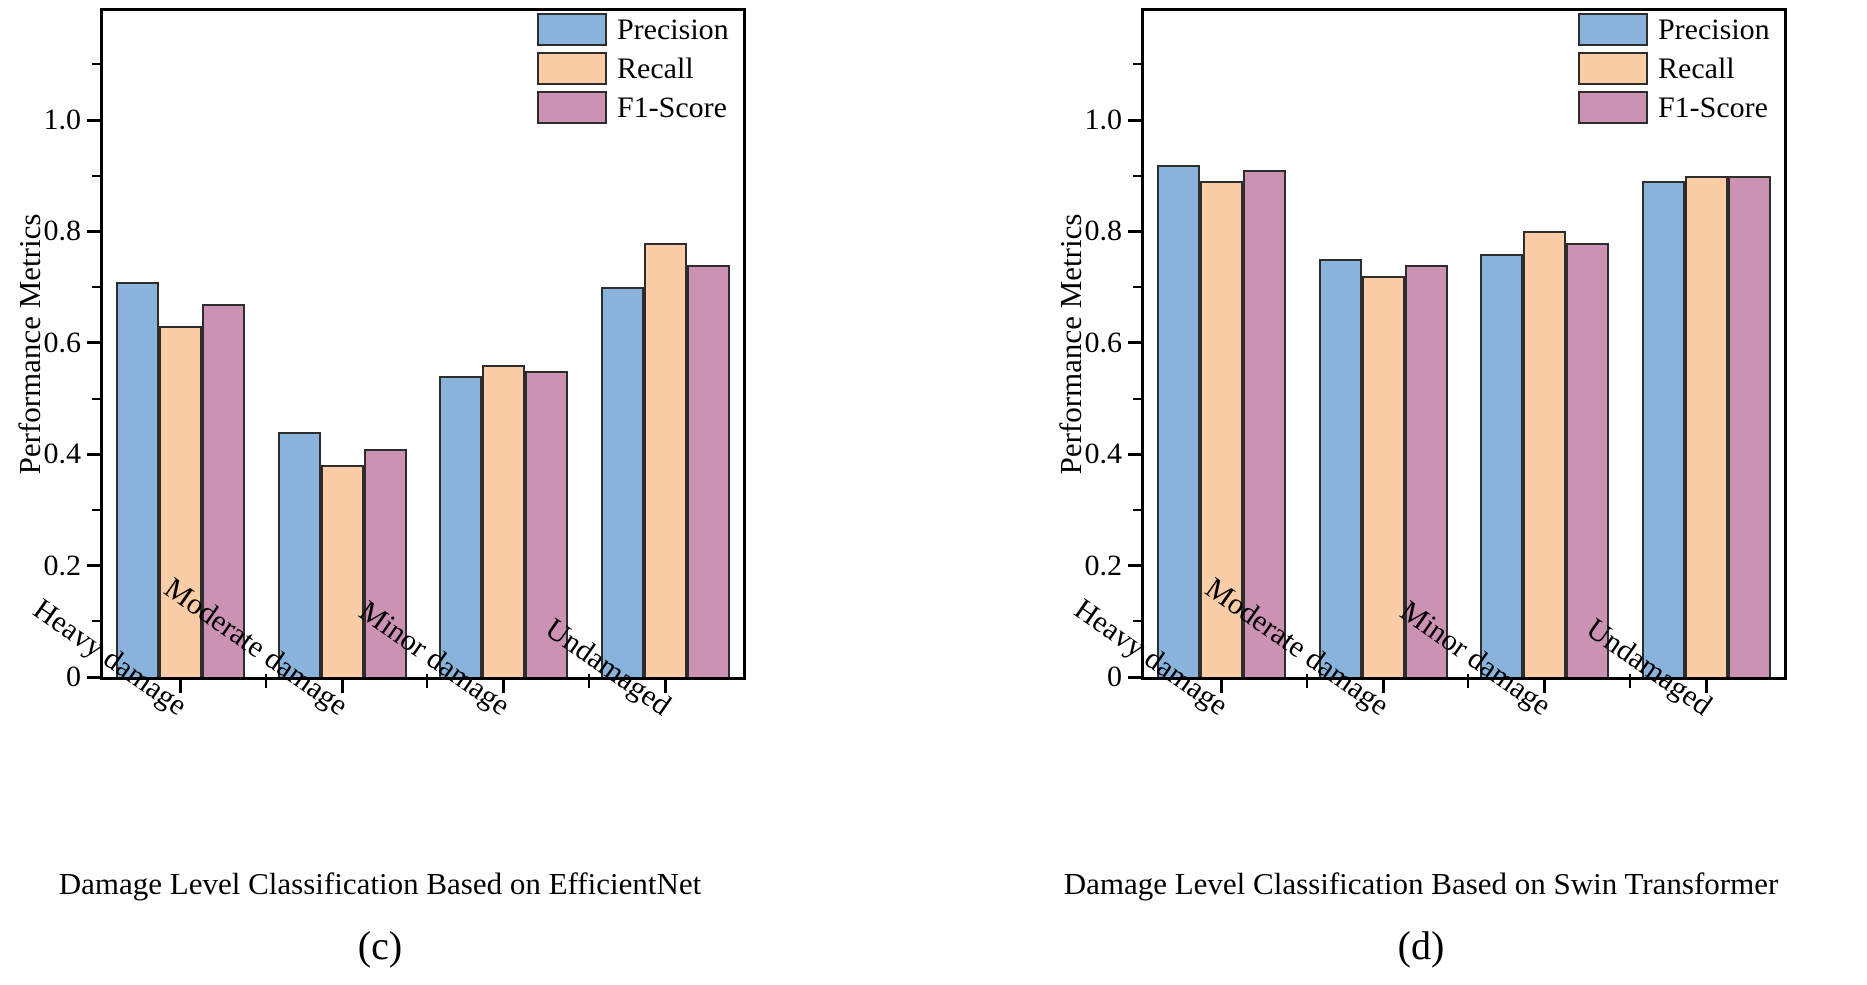 This screenshot has height=985, width=1867. What do you see at coordinates (1421, 945) in the screenshot?
I see `panel-caption: (d)` at bounding box center [1421, 945].